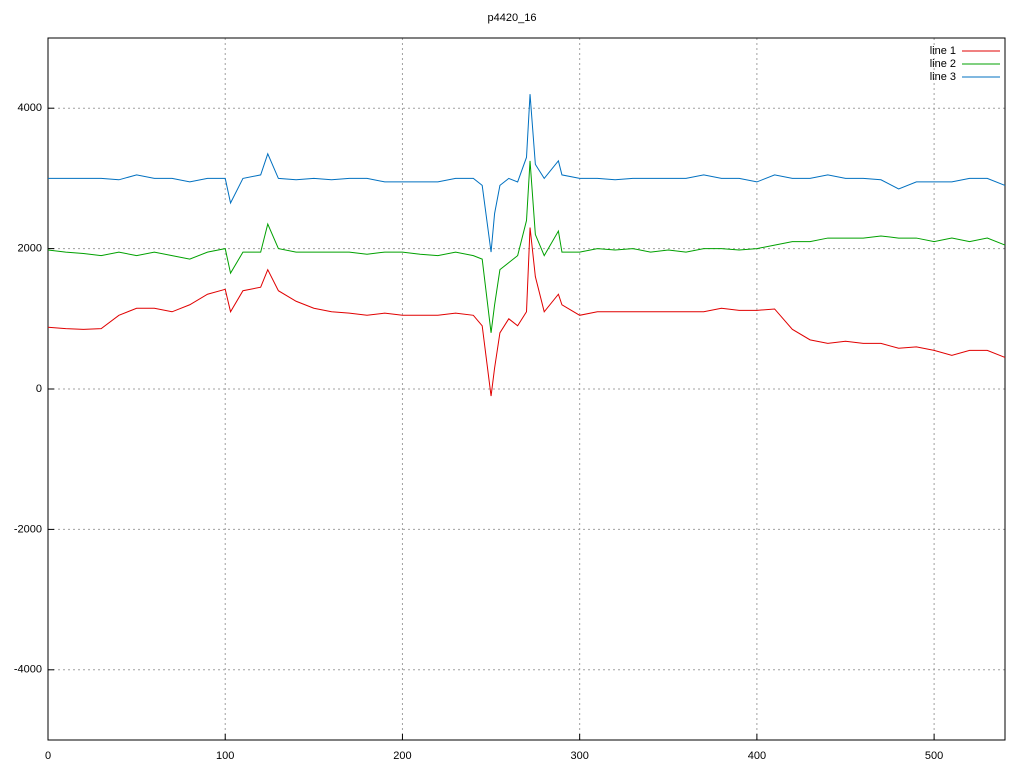 The image size is (1024, 768). What do you see at coordinates (28, 670) in the screenshot?
I see `y-tick-label: -4000` at bounding box center [28, 670].